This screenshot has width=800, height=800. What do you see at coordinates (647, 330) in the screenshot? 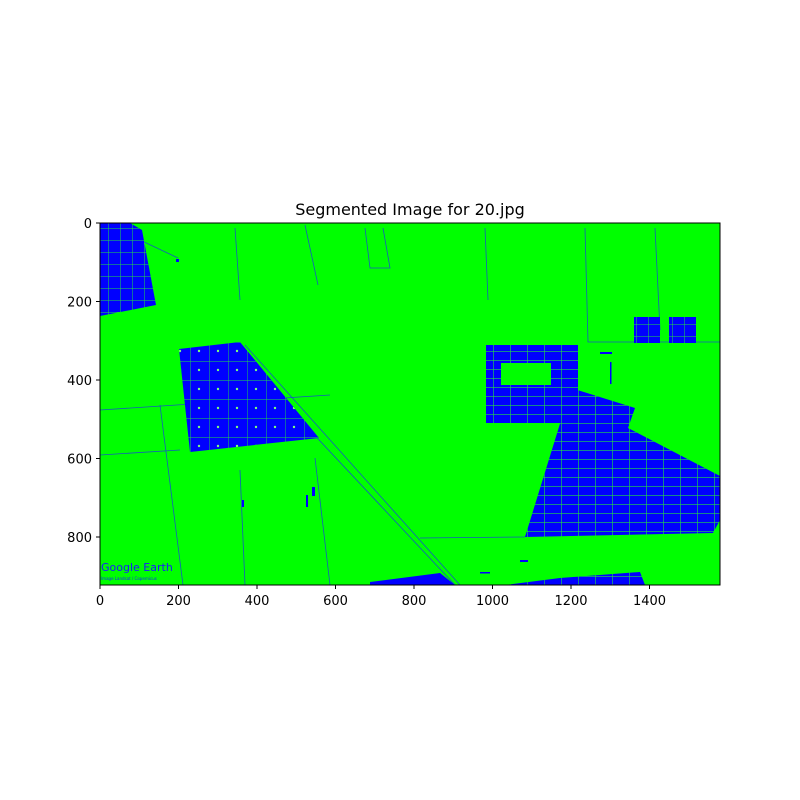
I see `solar-panel-region-right-a` at bounding box center [647, 330].